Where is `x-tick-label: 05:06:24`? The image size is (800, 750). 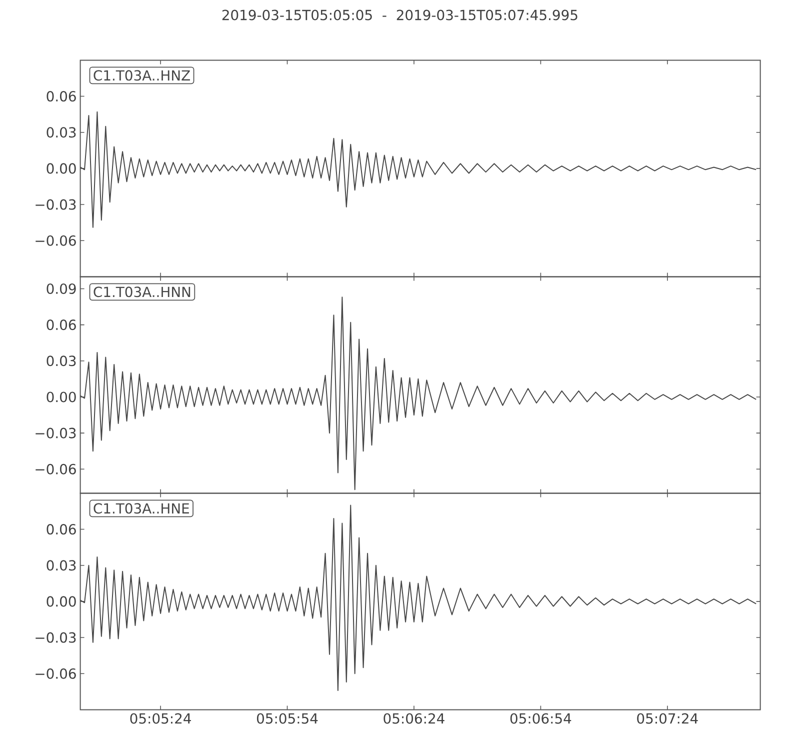
x-tick-label: 05:06:24 is located at coordinates (414, 718).